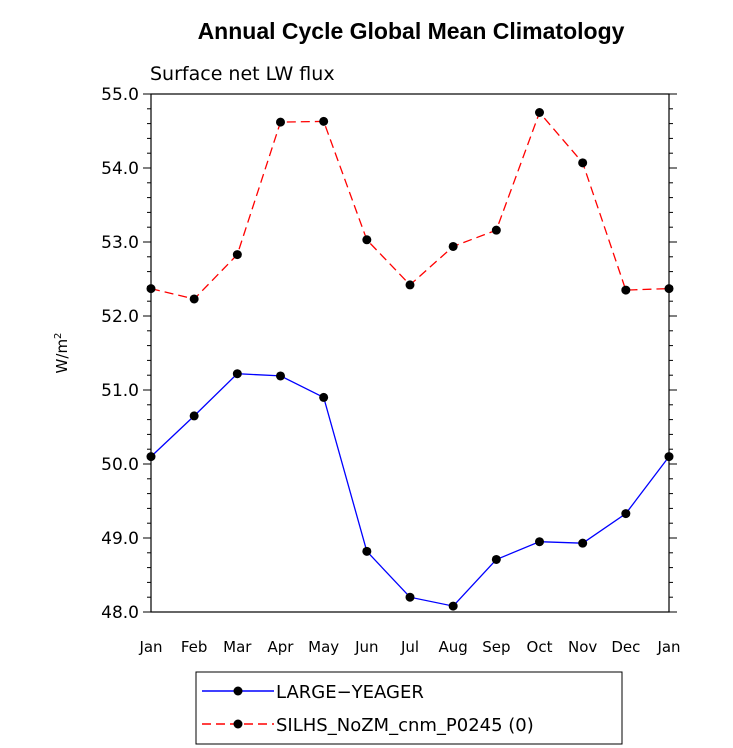  I want to click on legend: LARGE−YEAGER SILHS_NoZM_cnm_P0245 (0), so click(409, 708).